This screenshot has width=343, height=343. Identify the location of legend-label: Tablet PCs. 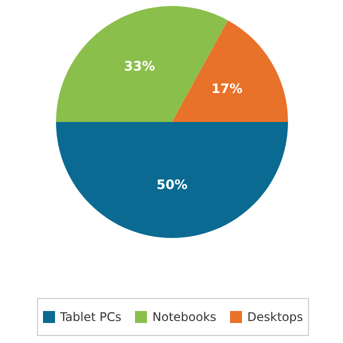
(91, 317).